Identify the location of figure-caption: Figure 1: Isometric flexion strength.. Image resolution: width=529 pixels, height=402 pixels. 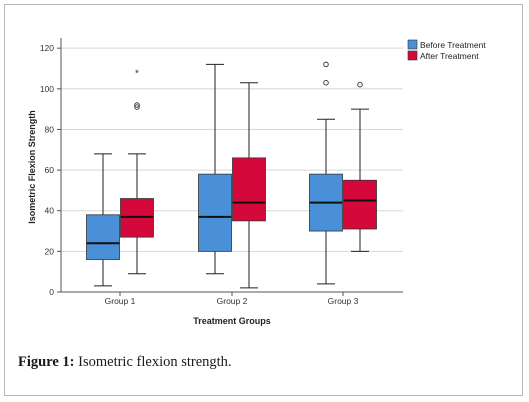
(125, 362).